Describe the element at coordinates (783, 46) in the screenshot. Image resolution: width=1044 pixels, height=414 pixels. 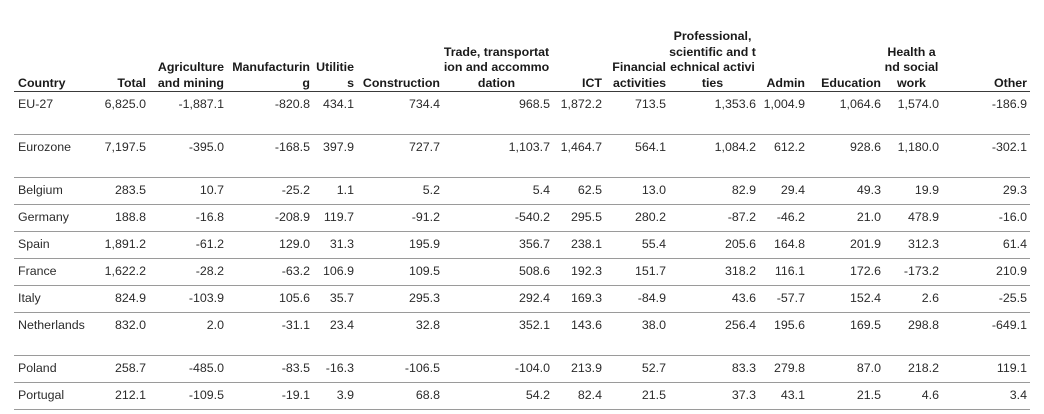
I see `column-header-admin: Admin` at that location.